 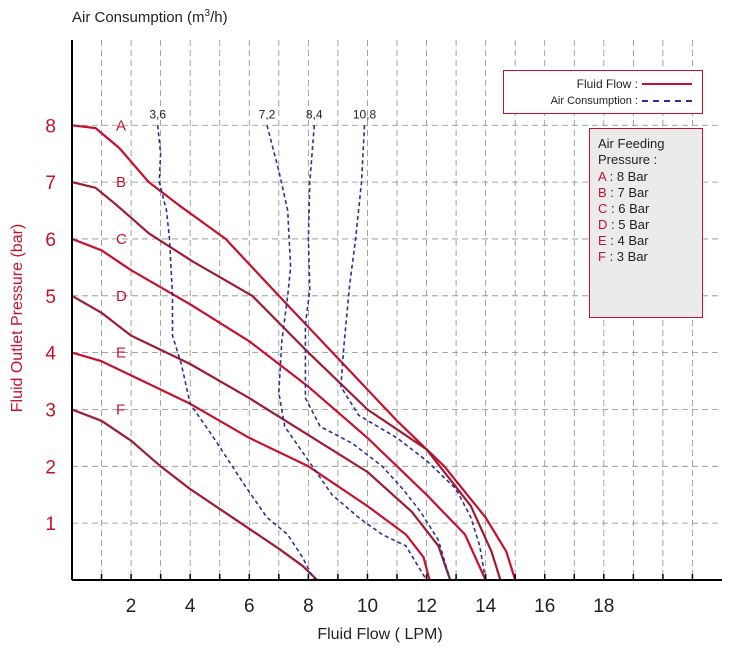 What do you see at coordinates (150, 17) in the screenshot?
I see `air-consumption-axis-title: Air Consumption (m3/h)` at bounding box center [150, 17].